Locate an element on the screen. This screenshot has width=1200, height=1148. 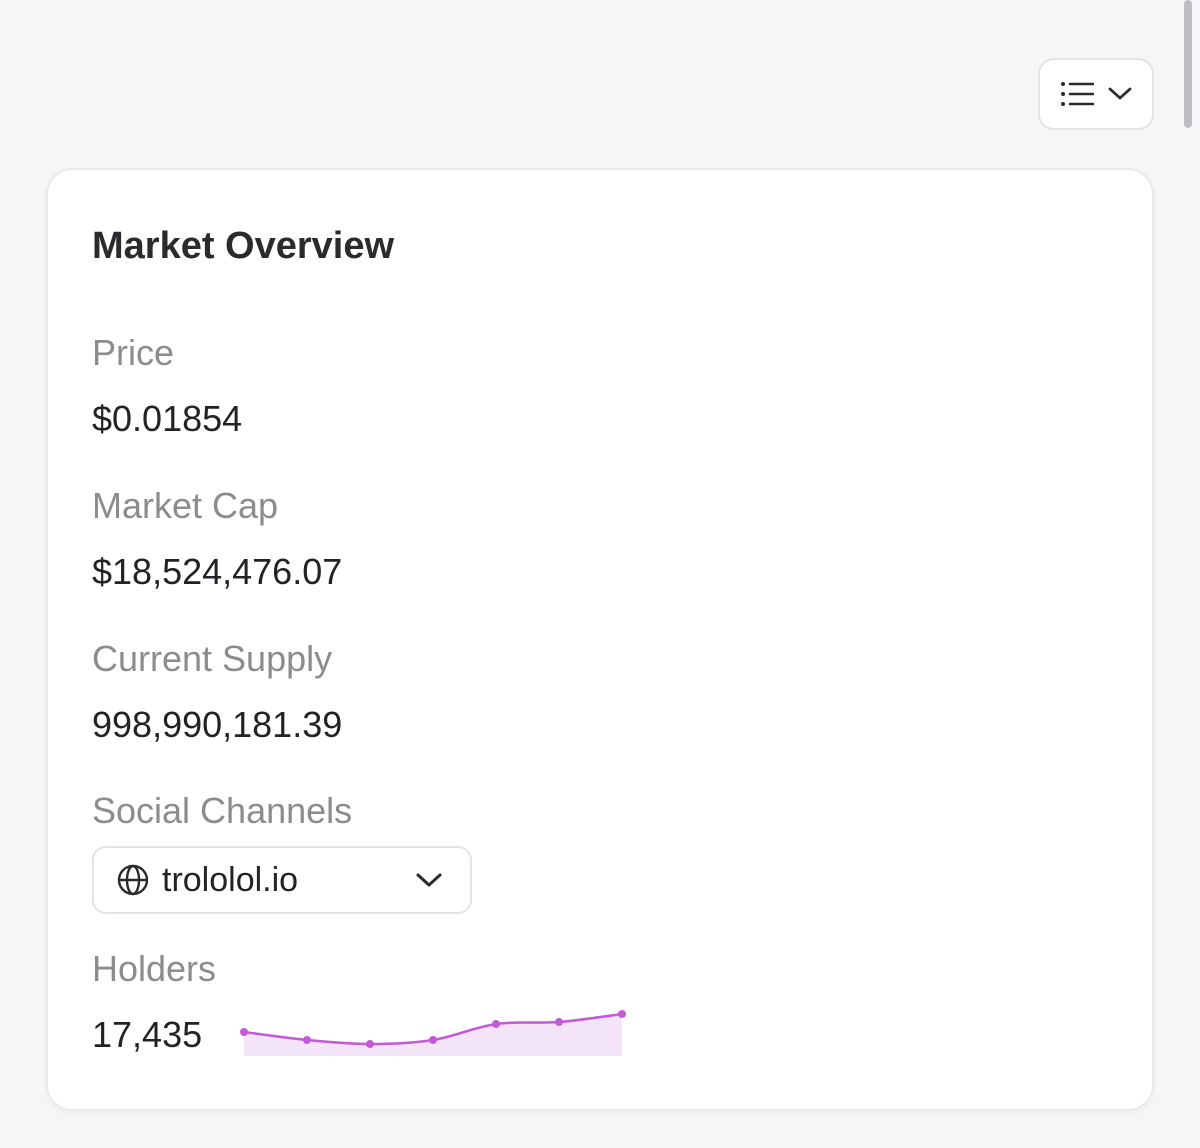
holders-sparkline is located at coordinates (433, 1033).